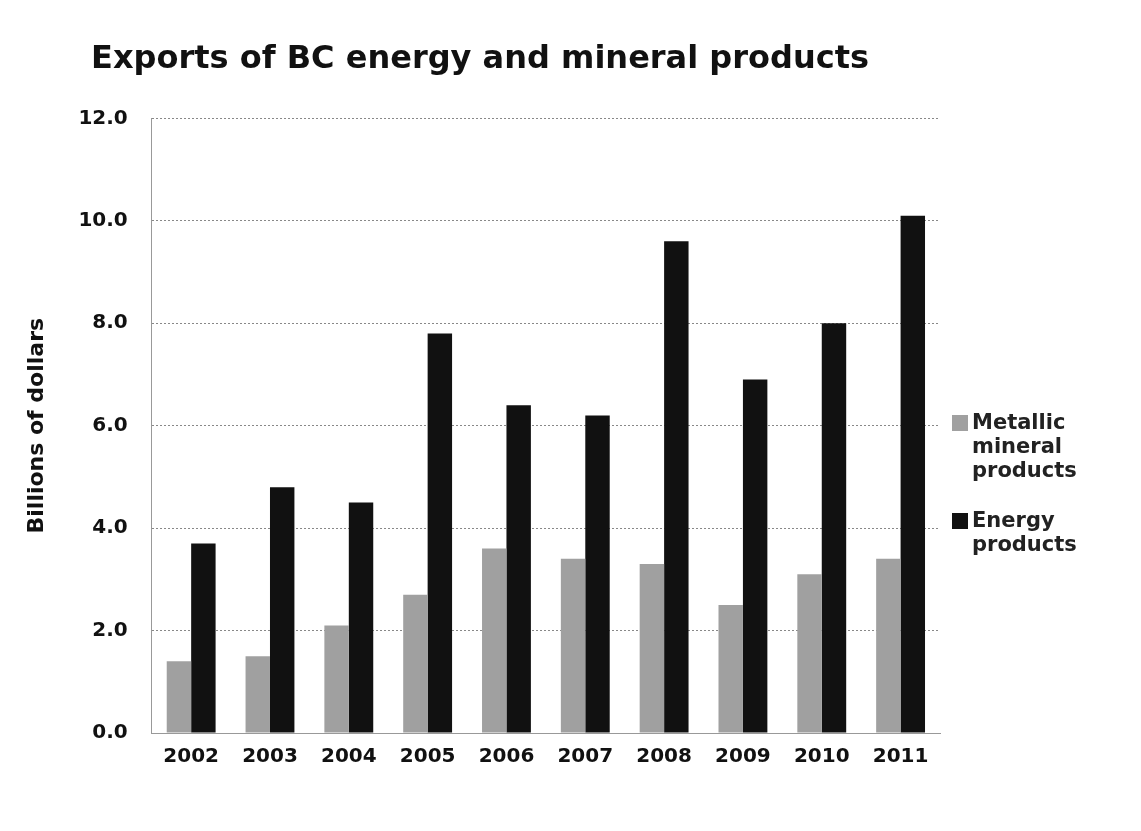 This screenshot has height=831, width=1141. What do you see at coordinates (1025, 532) in the screenshot?
I see `legend-label: Energy products` at bounding box center [1025, 532].